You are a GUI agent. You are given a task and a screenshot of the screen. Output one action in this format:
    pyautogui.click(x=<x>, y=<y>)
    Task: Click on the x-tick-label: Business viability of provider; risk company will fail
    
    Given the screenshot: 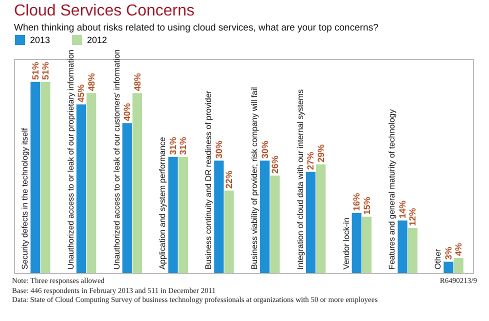 What is the action you would take?
    pyautogui.click(x=254, y=178)
    